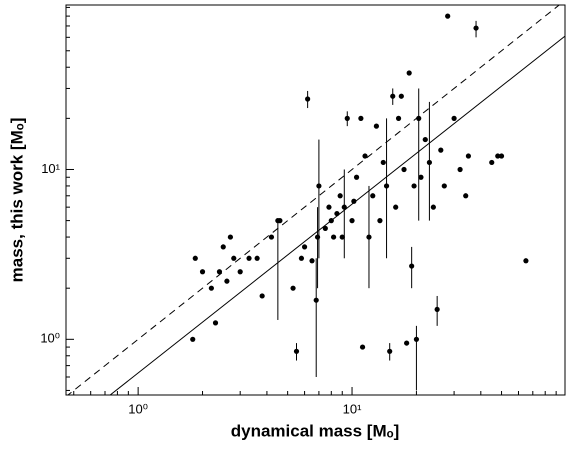 Image resolution: width=570 pixels, height=454 pixels. Describe the element at coordinates (138, 408) in the screenshot. I see `x-tick-label: 10⁰` at that location.